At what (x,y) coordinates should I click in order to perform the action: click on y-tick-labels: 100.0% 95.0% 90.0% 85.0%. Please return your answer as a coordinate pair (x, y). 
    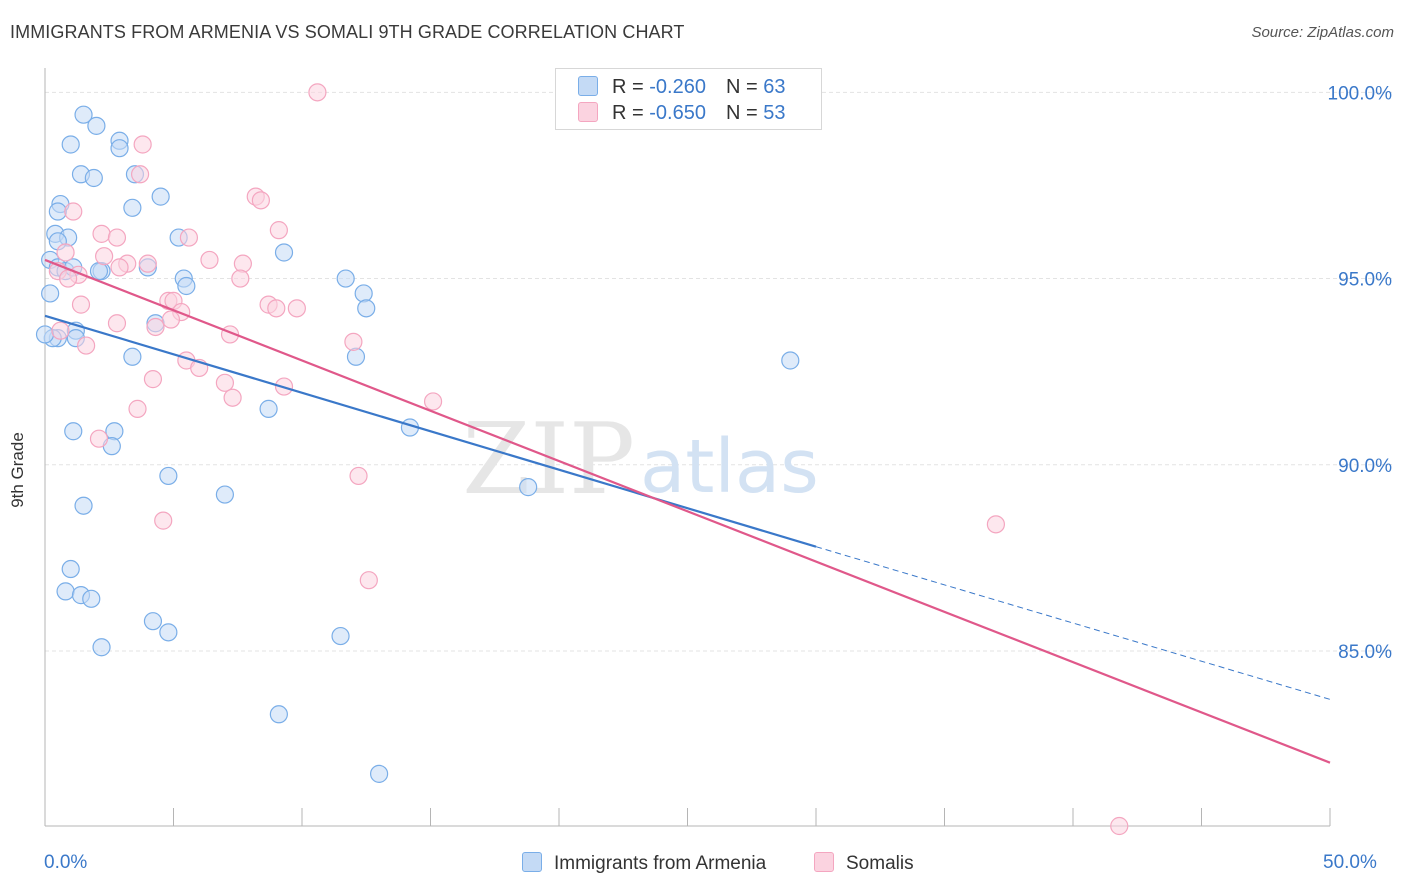
    Looking at the image, I should click on (1360, 373).